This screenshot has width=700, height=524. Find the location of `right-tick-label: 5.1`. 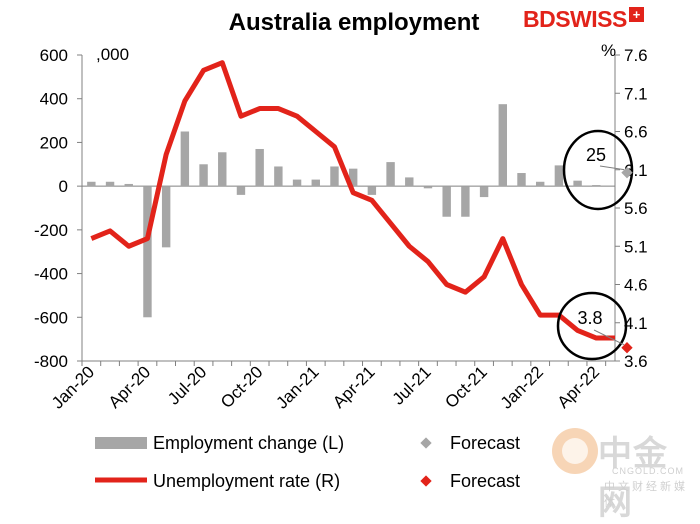

right-tick-label: 5.1 is located at coordinates (636, 246).